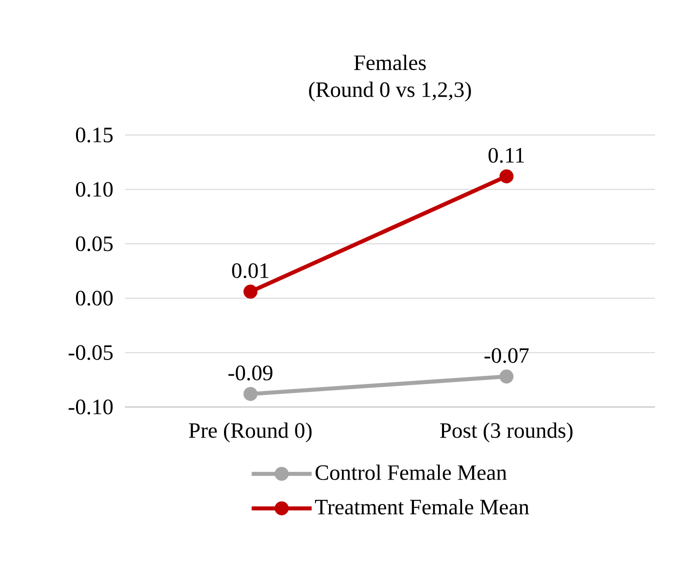 This screenshot has width=674, height=580. I want to click on y-tick-label: -0.05, so click(90, 352).